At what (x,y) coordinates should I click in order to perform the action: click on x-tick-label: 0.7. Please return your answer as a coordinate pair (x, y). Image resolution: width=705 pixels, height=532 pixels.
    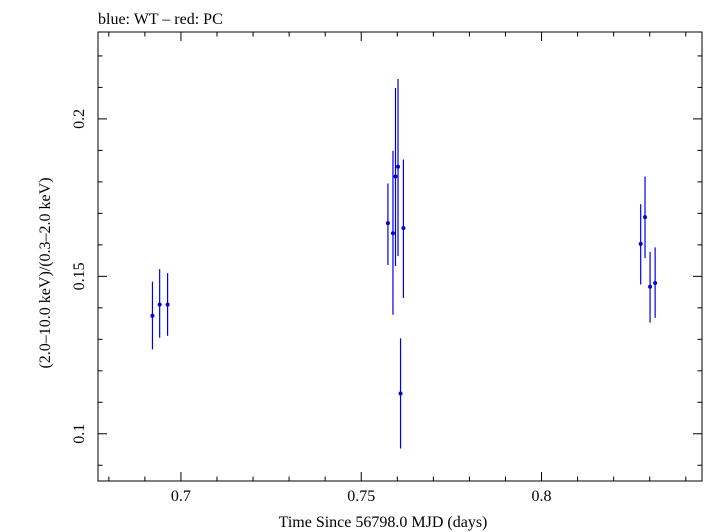
    Looking at the image, I should click on (181, 496).